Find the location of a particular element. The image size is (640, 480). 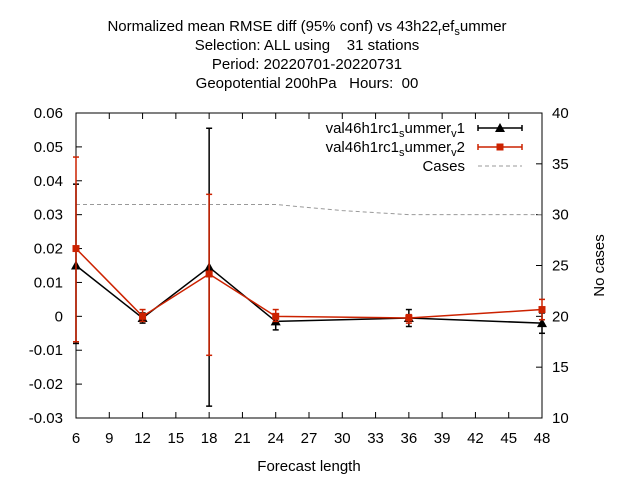

legend-item: val46h1rc1summerv2 is located at coordinates (424, 149).